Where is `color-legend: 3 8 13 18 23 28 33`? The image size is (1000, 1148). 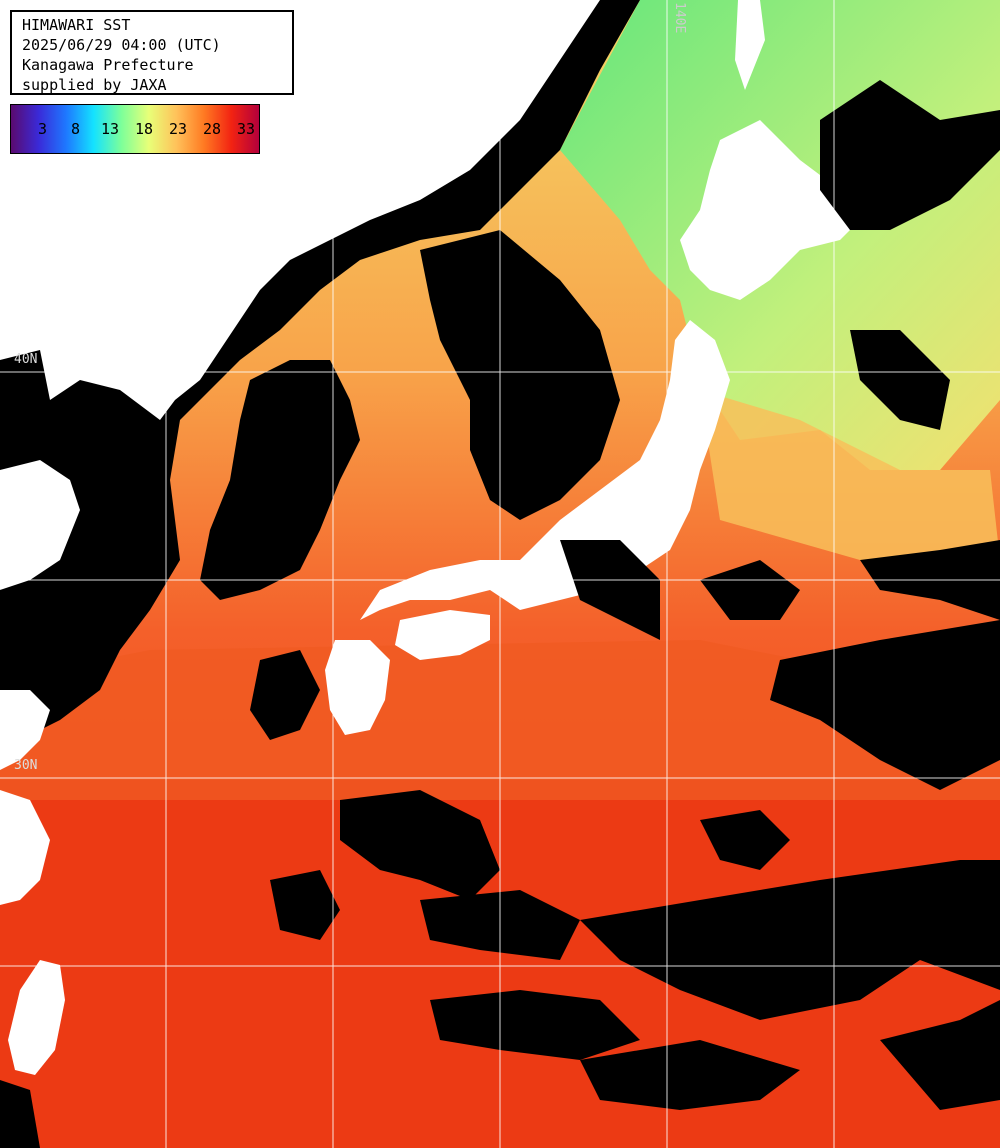
color-legend: 3 8 13 18 23 28 33 is located at coordinates (135, 129).